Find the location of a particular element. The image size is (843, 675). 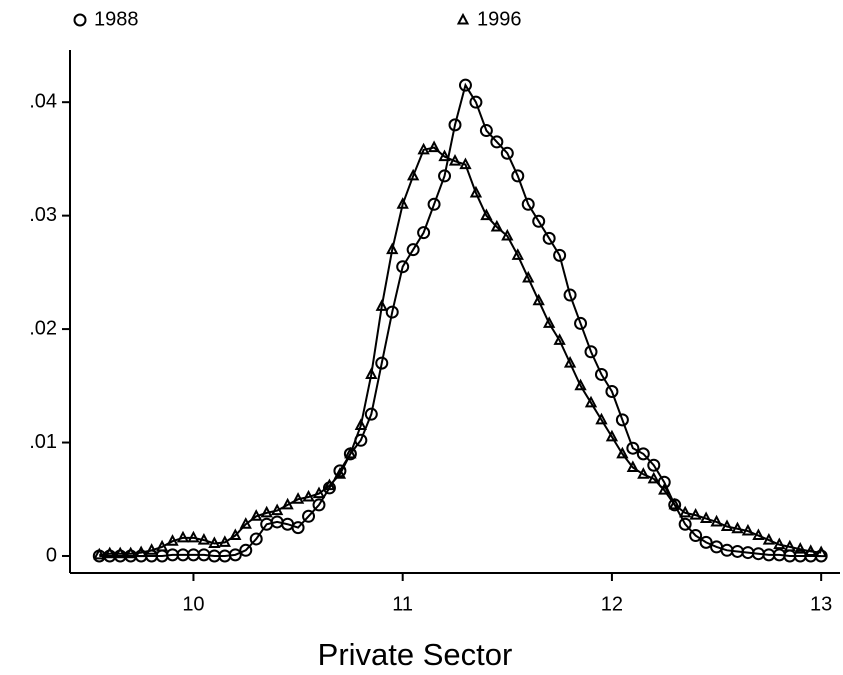

legend-label: 1988 is located at coordinates (116, 19).